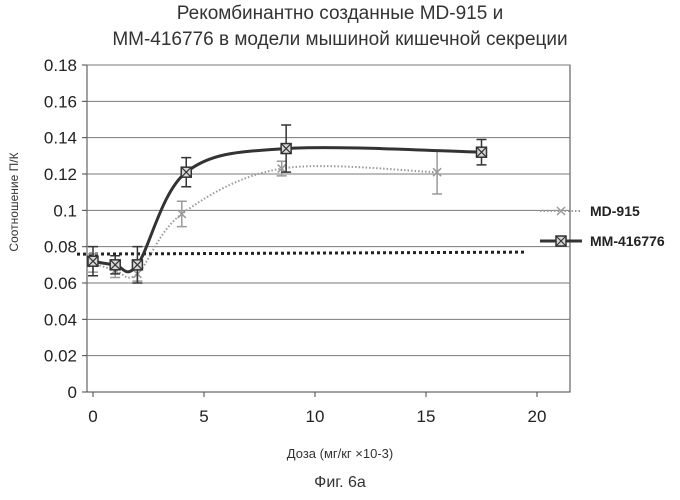 The height and width of the screenshot is (500, 680). I want to click on baseline-line, so click(301, 253).